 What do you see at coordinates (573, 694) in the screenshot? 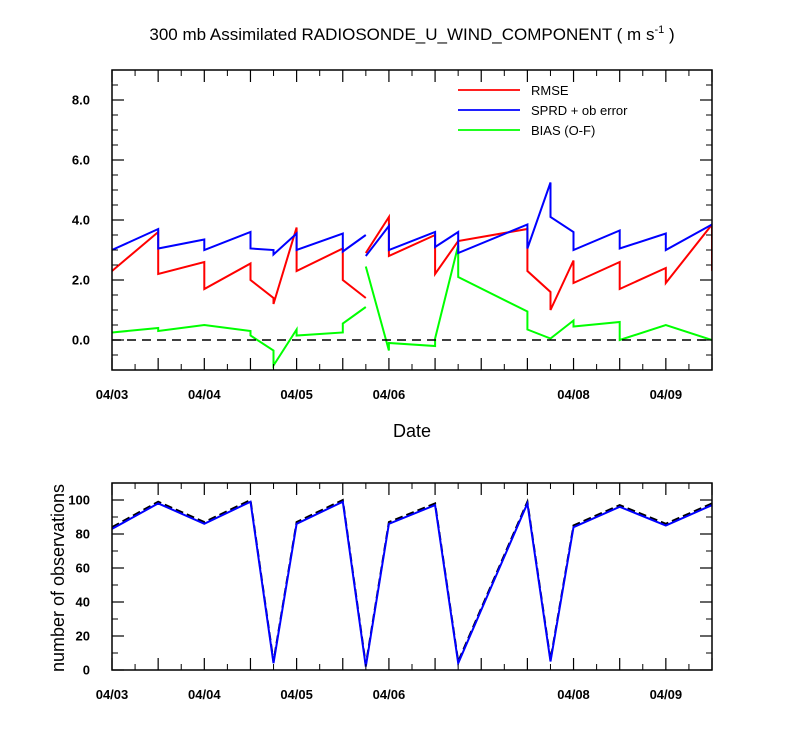
I see `bottom-x-tick-label: 04/08` at bounding box center [573, 694].